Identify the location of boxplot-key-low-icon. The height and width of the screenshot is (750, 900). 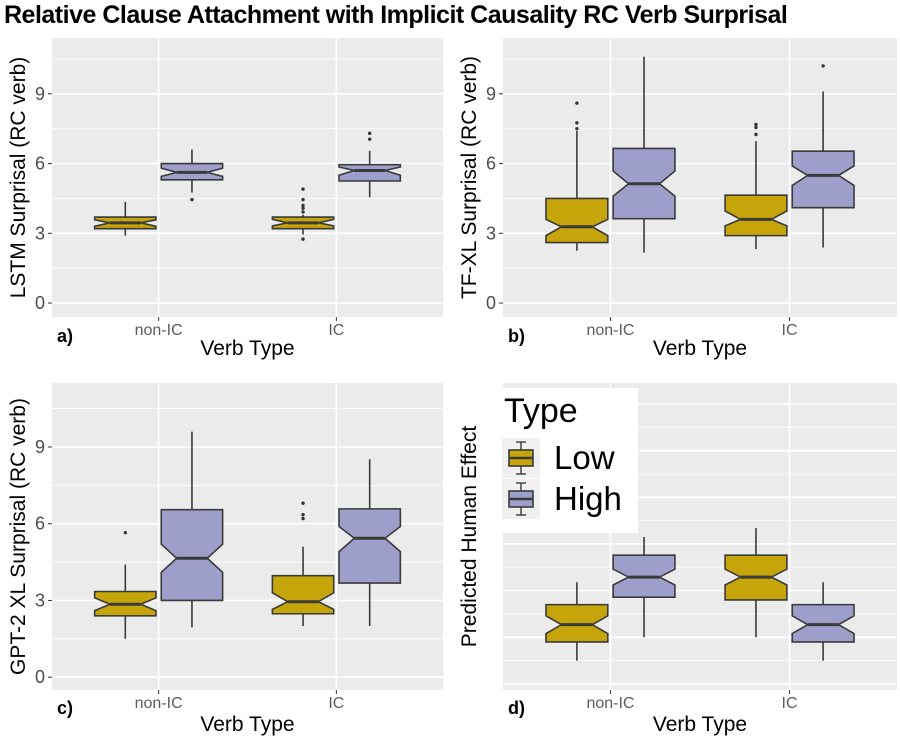
(521, 457).